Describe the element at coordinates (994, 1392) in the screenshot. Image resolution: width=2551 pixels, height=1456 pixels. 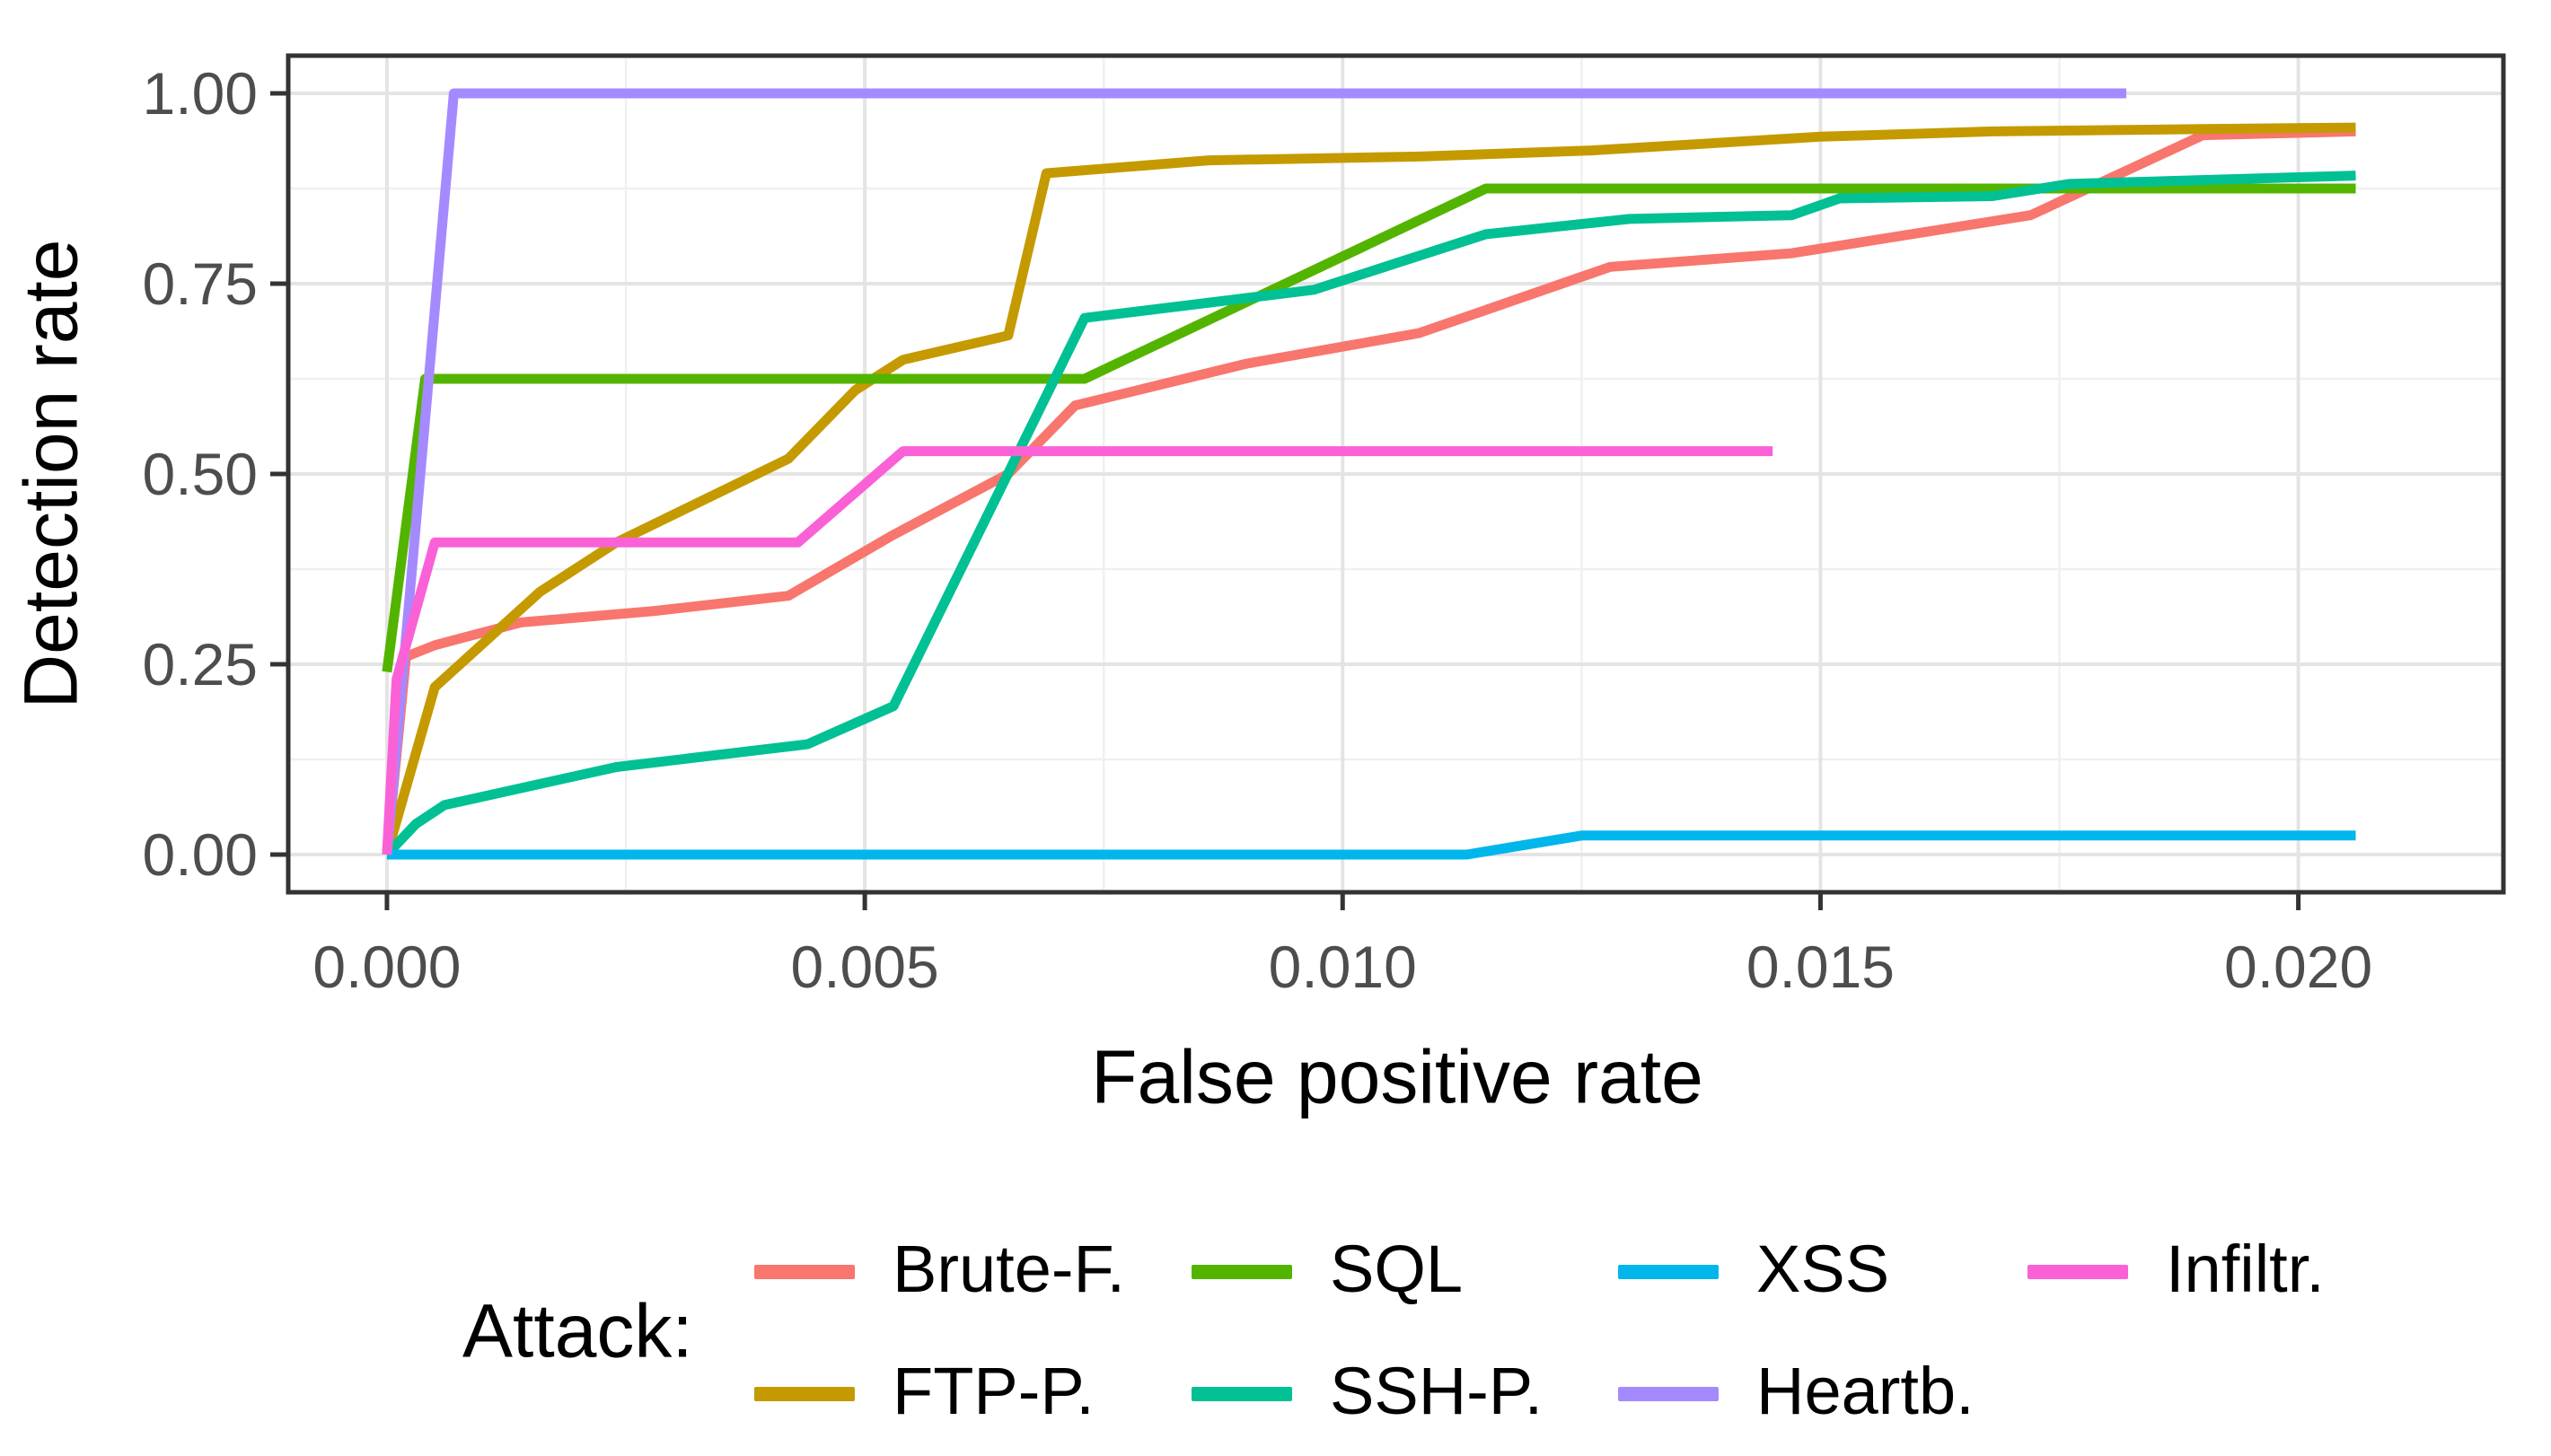
I see `legend-label-ftp-p: FTP-P.` at that location.